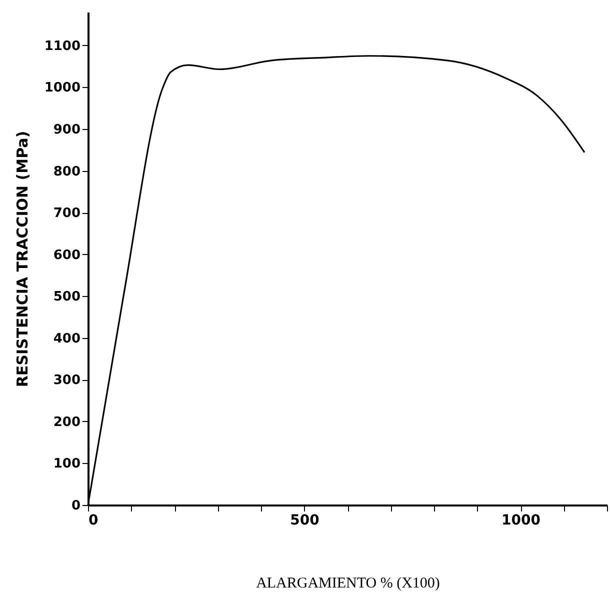 The height and width of the screenshot is (603, 610). Describe the element at coordinates (66, 338) in the screenshot. I see `y-tick-label: 400` at that location.